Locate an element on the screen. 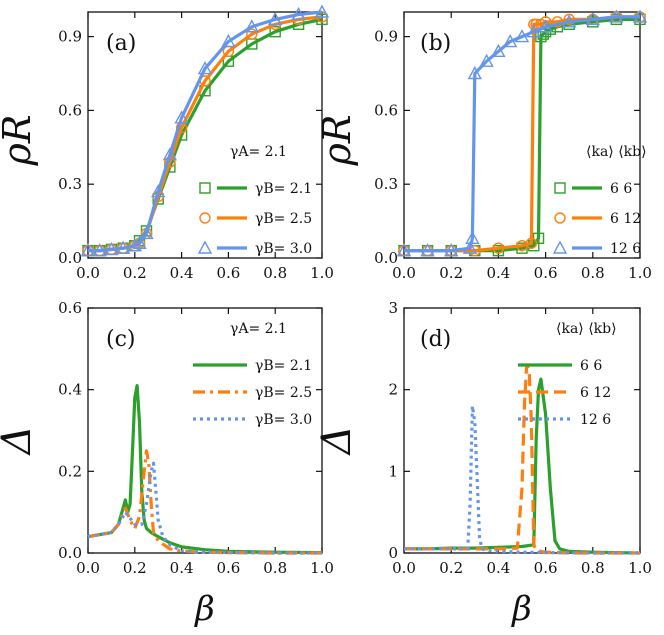  legend-entry: γB= 2.5 is located at coordinates (283, 219).